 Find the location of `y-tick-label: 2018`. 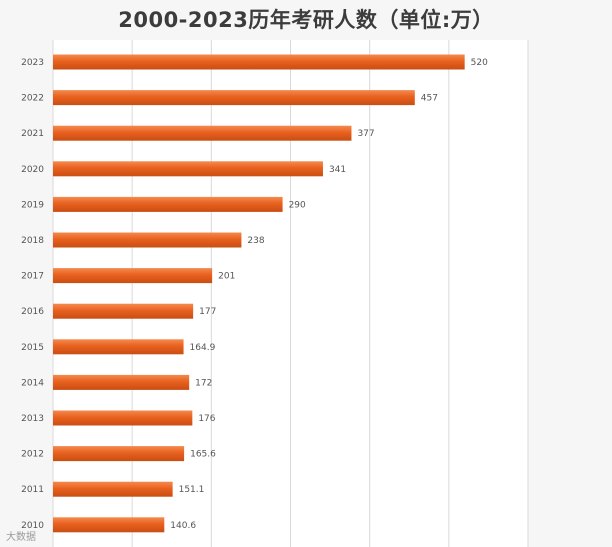

y-tick-label: 2018 is located at coordinates (32, 241).